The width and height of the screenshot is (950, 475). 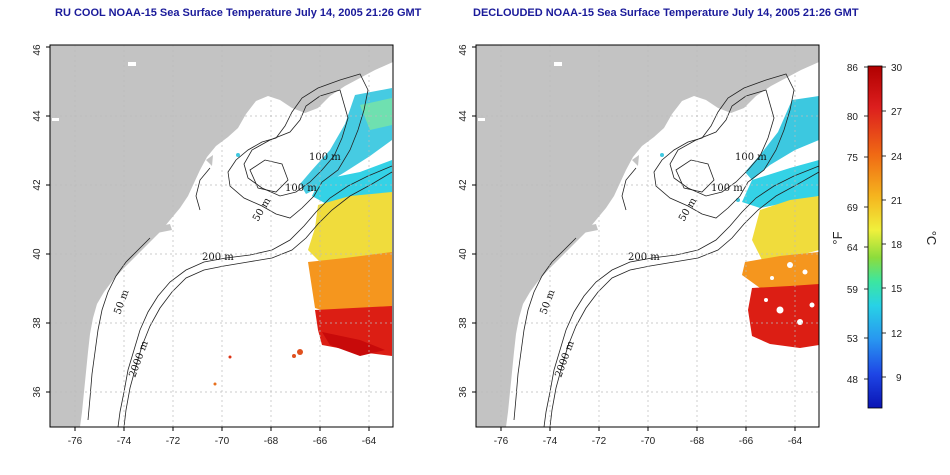 I want to click on left-ytick: 46, so click(x=37, y=50).